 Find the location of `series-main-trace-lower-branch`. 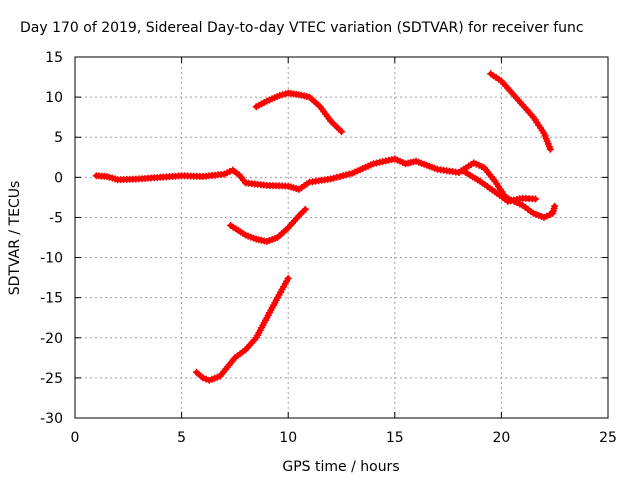

series-main-trace-lower-branch is located at coordinates (499, 186).